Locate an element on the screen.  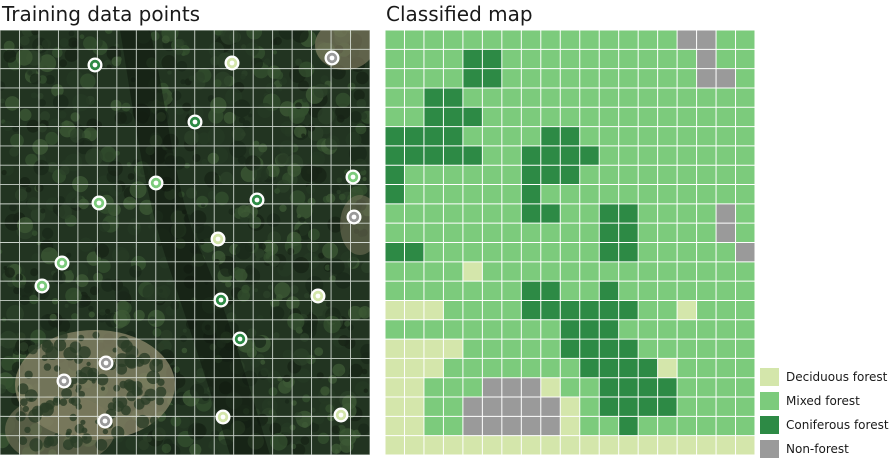
training-point-N is located at coordinates (105, 421).